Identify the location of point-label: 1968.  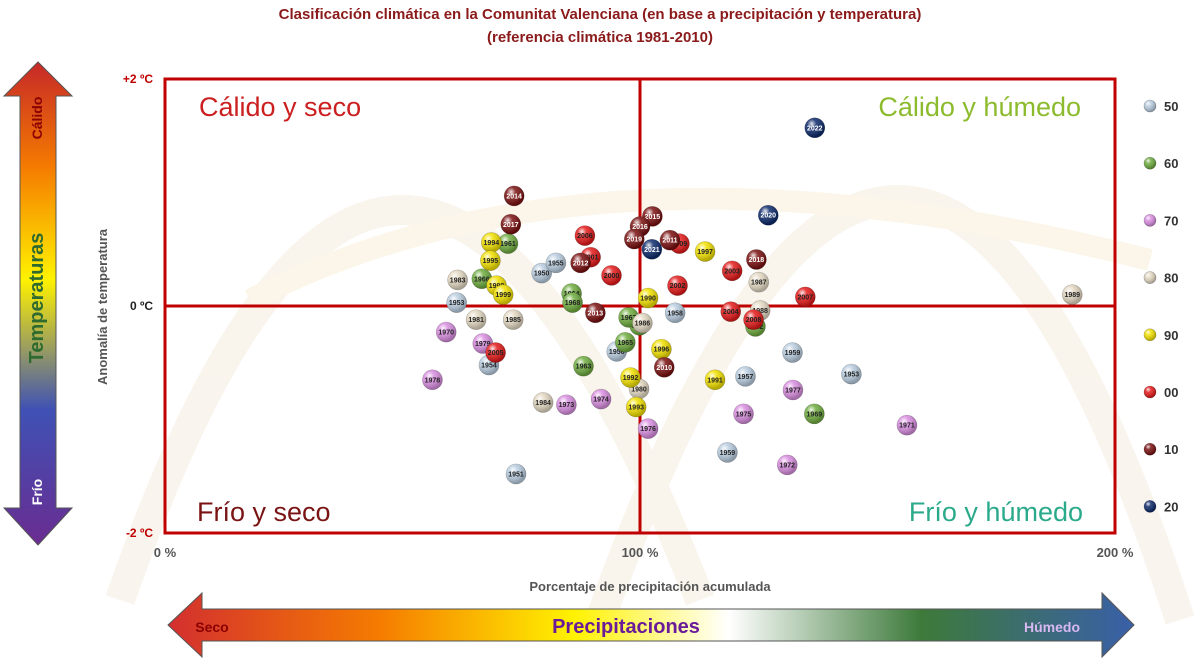
(573, 303).